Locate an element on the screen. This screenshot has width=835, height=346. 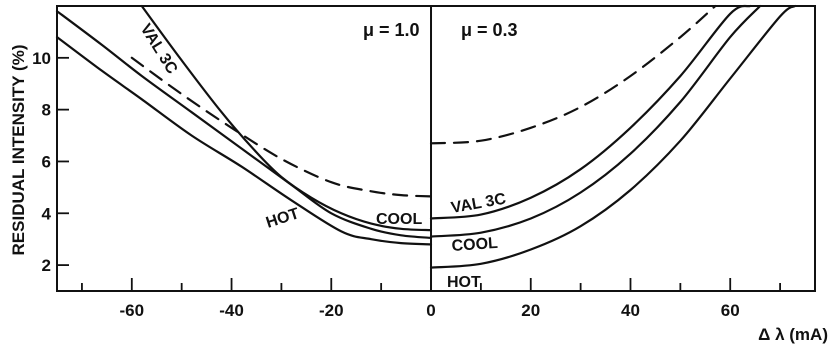
panel-label-mu-0-3: μ = 0.3 is located at coordinates (489, 30).